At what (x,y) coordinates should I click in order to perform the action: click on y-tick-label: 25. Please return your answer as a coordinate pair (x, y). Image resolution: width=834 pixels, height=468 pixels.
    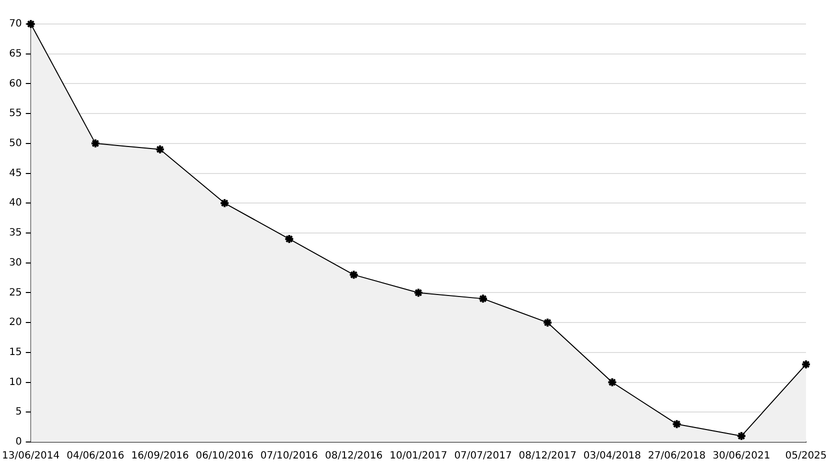
    Looking at the image, I should click on (15, 292).